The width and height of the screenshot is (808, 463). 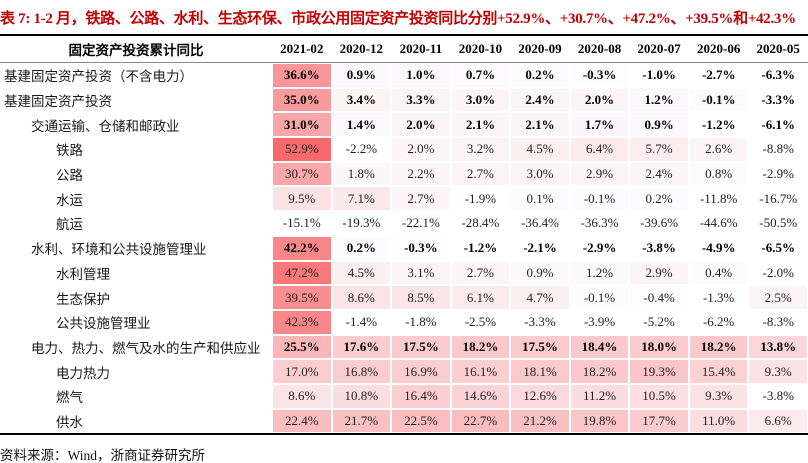 I want to click on value-cell: 8.5%, so click(x=421, y=297).